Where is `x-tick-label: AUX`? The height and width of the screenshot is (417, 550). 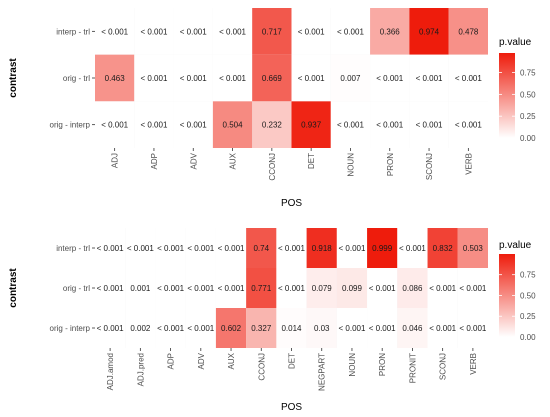 x-tick-label: AUX is located at coordinates (231, 360).